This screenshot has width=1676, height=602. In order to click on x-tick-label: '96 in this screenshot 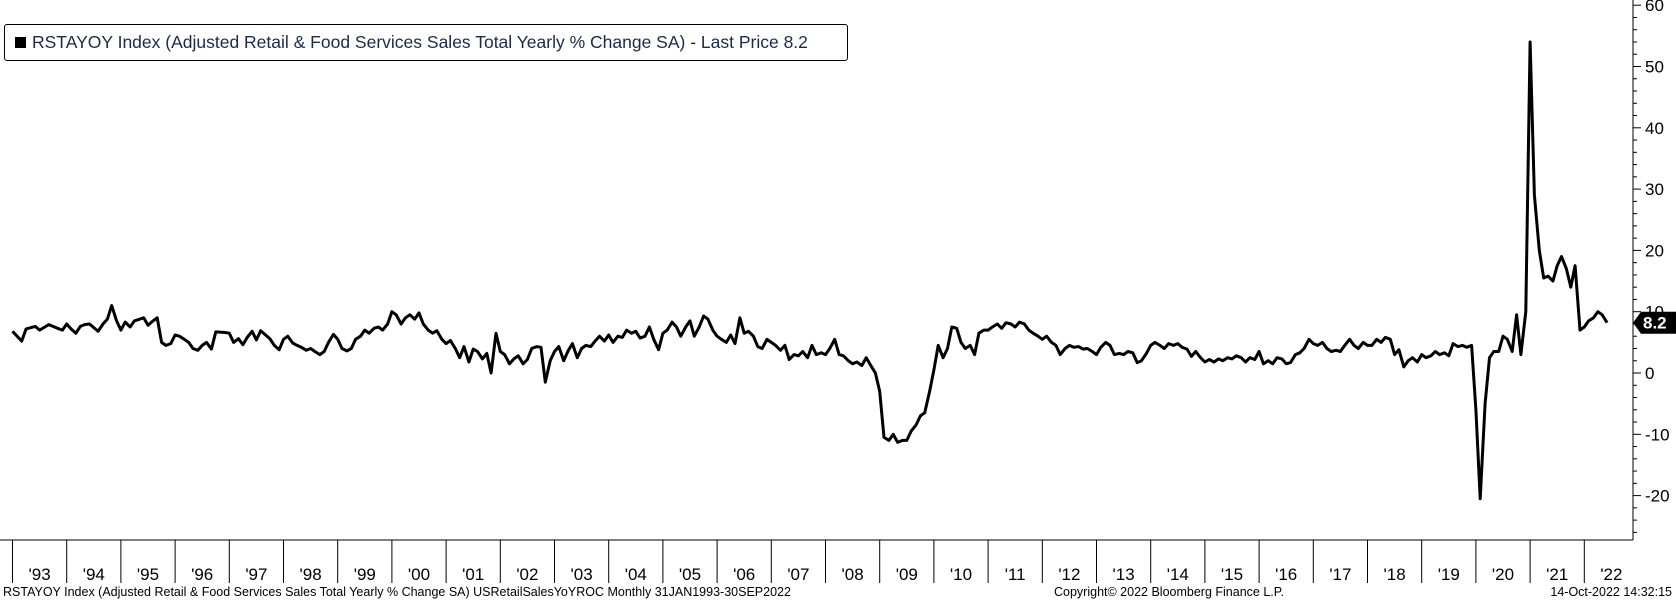, I will do `click(202, 574)`.